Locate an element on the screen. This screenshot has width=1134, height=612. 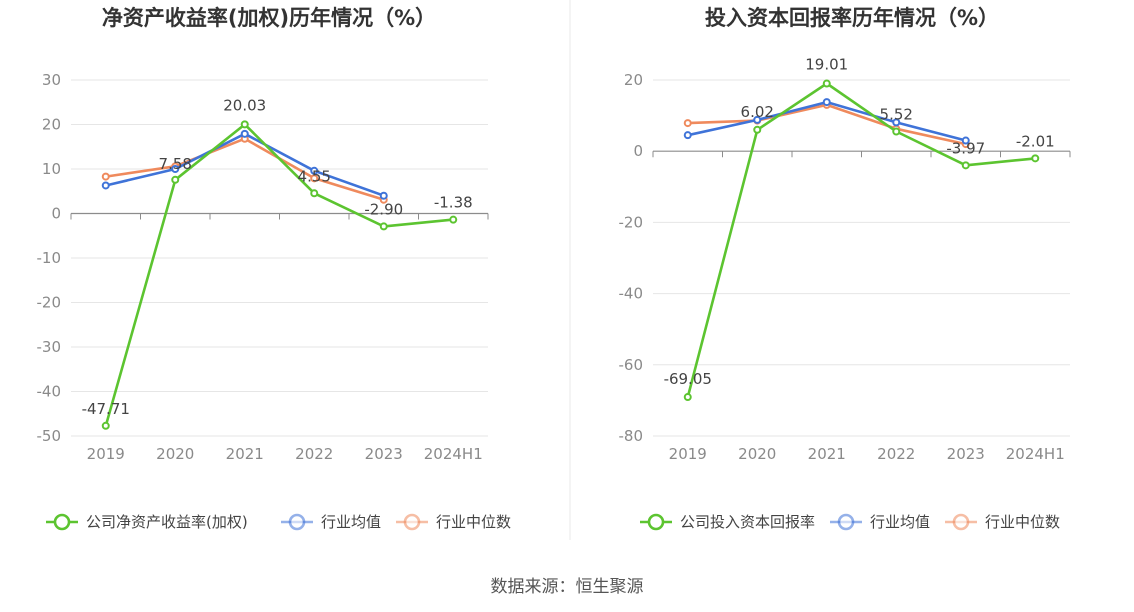
data-label: -3.97 is located at coordinates (965, 148).